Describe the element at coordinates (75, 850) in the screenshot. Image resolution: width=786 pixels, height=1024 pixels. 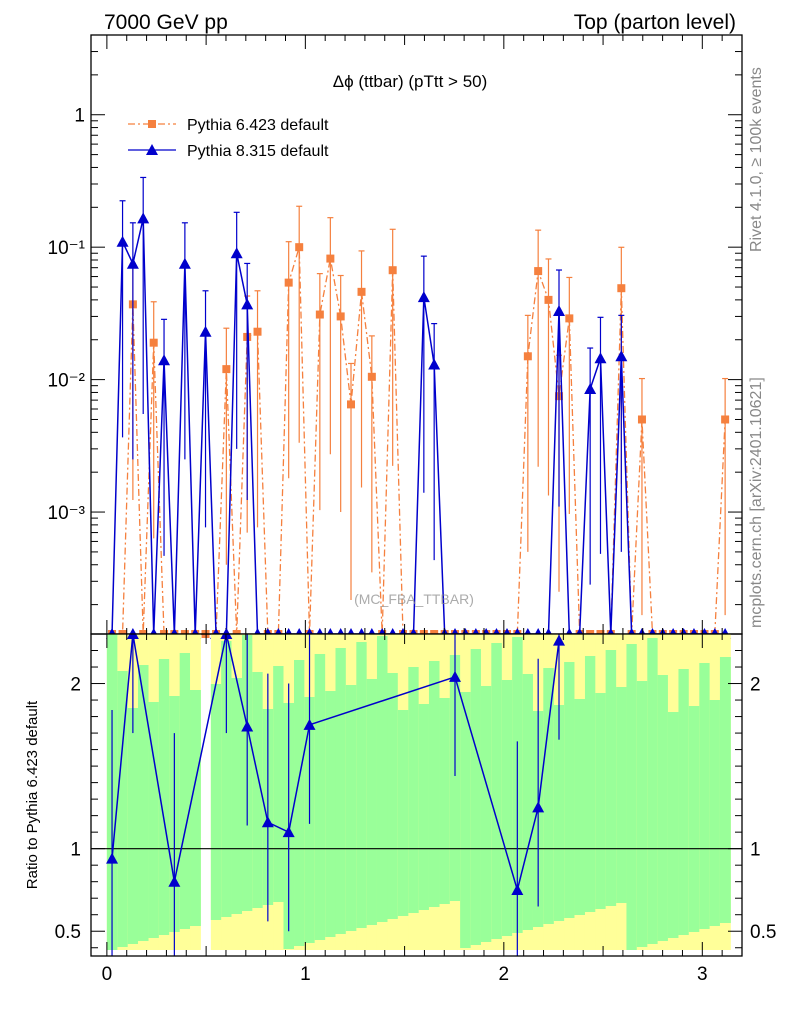
I see `ratio-y-tick-label: 1` at that location.